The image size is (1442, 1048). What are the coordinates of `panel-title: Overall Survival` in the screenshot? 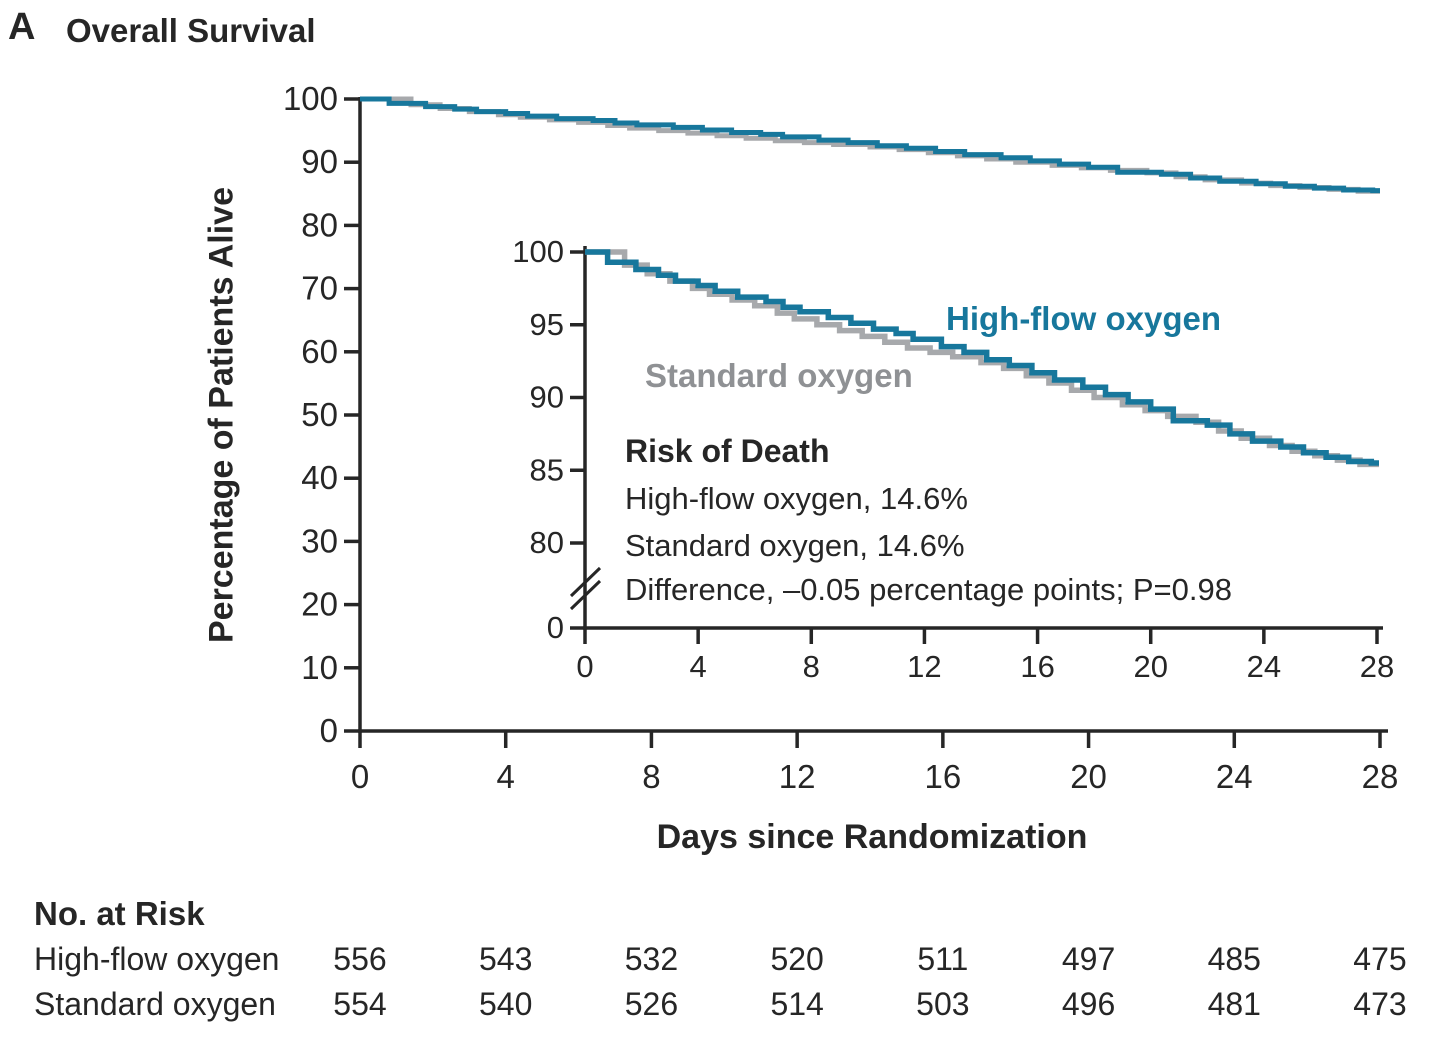 It's located at (191, 30).